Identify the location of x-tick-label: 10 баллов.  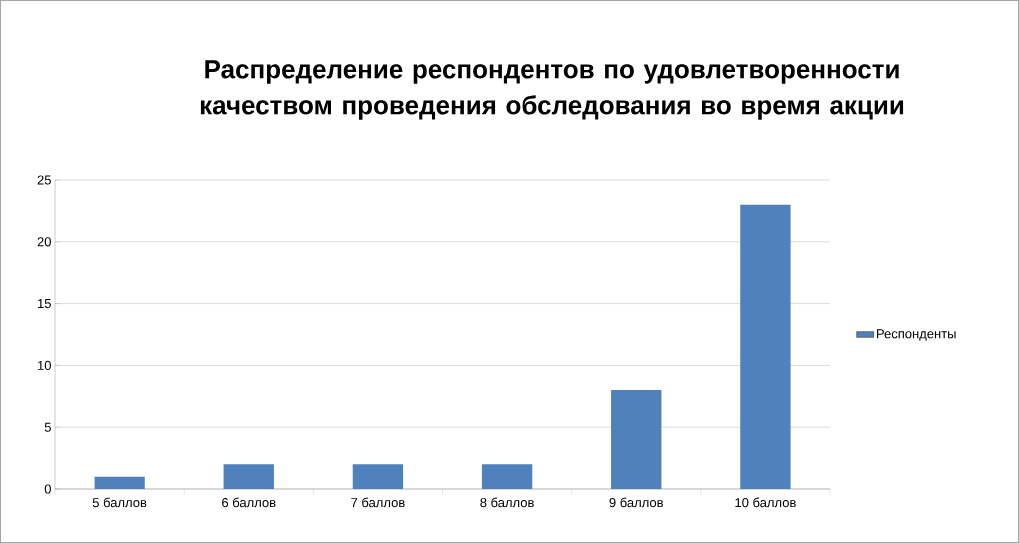
(765, 502).